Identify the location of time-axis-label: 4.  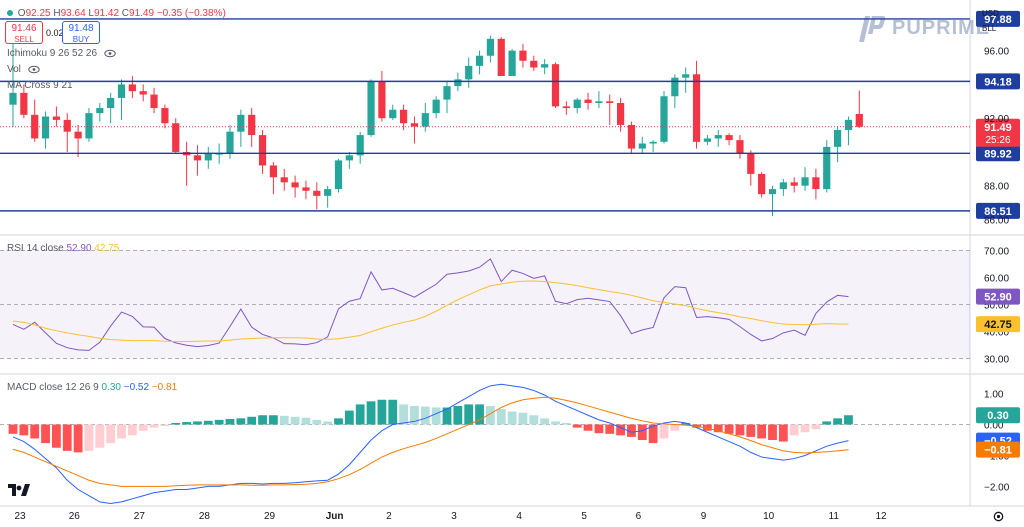
(519, 516).